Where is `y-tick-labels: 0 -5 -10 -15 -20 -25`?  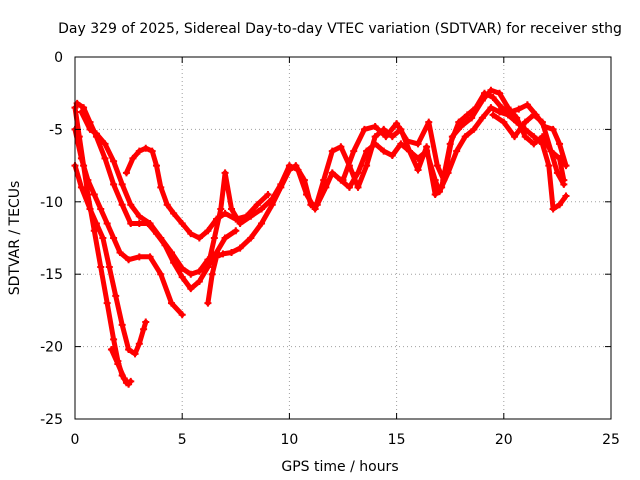 y-tick-labels: 0 -5 -10 -15 -20 -25 is located at coordinates (51, 239).